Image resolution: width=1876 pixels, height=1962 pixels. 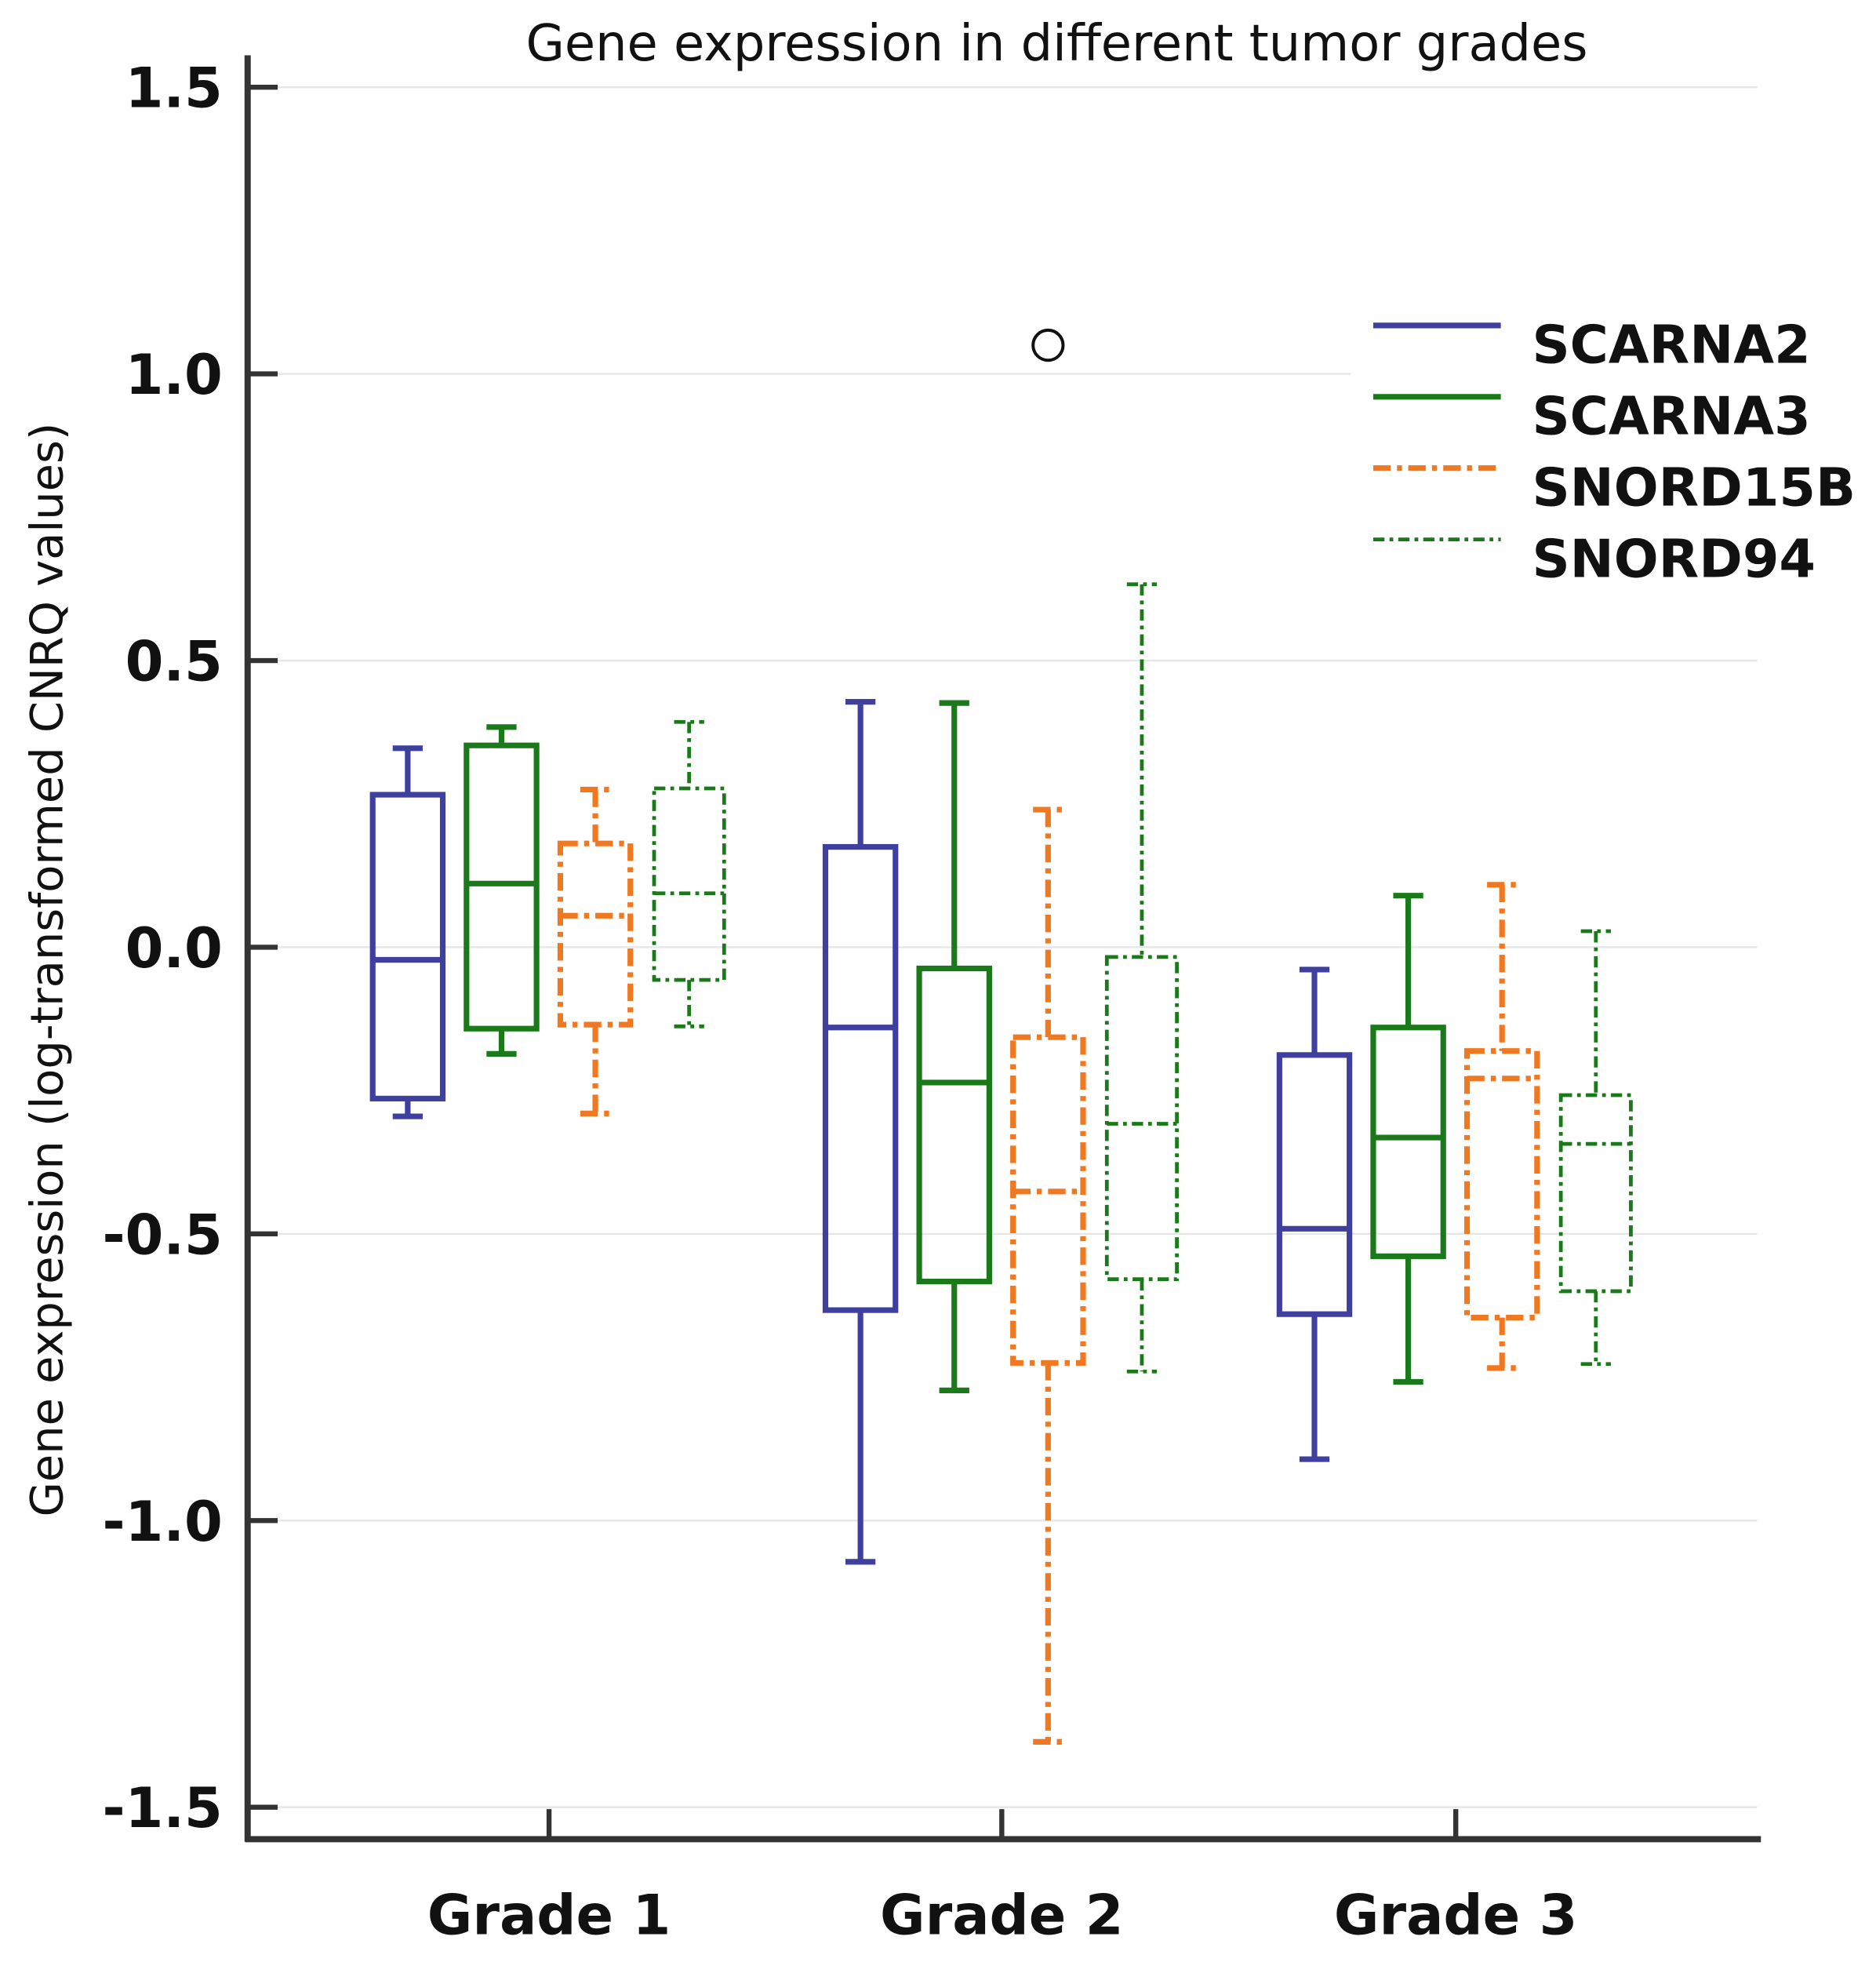 What do you see at coordinates (1002, 1878) in the screenshot?
I see `x-axis: Grade 1 Grade 2 Grade 3` at bounding box center [1002, 1878].